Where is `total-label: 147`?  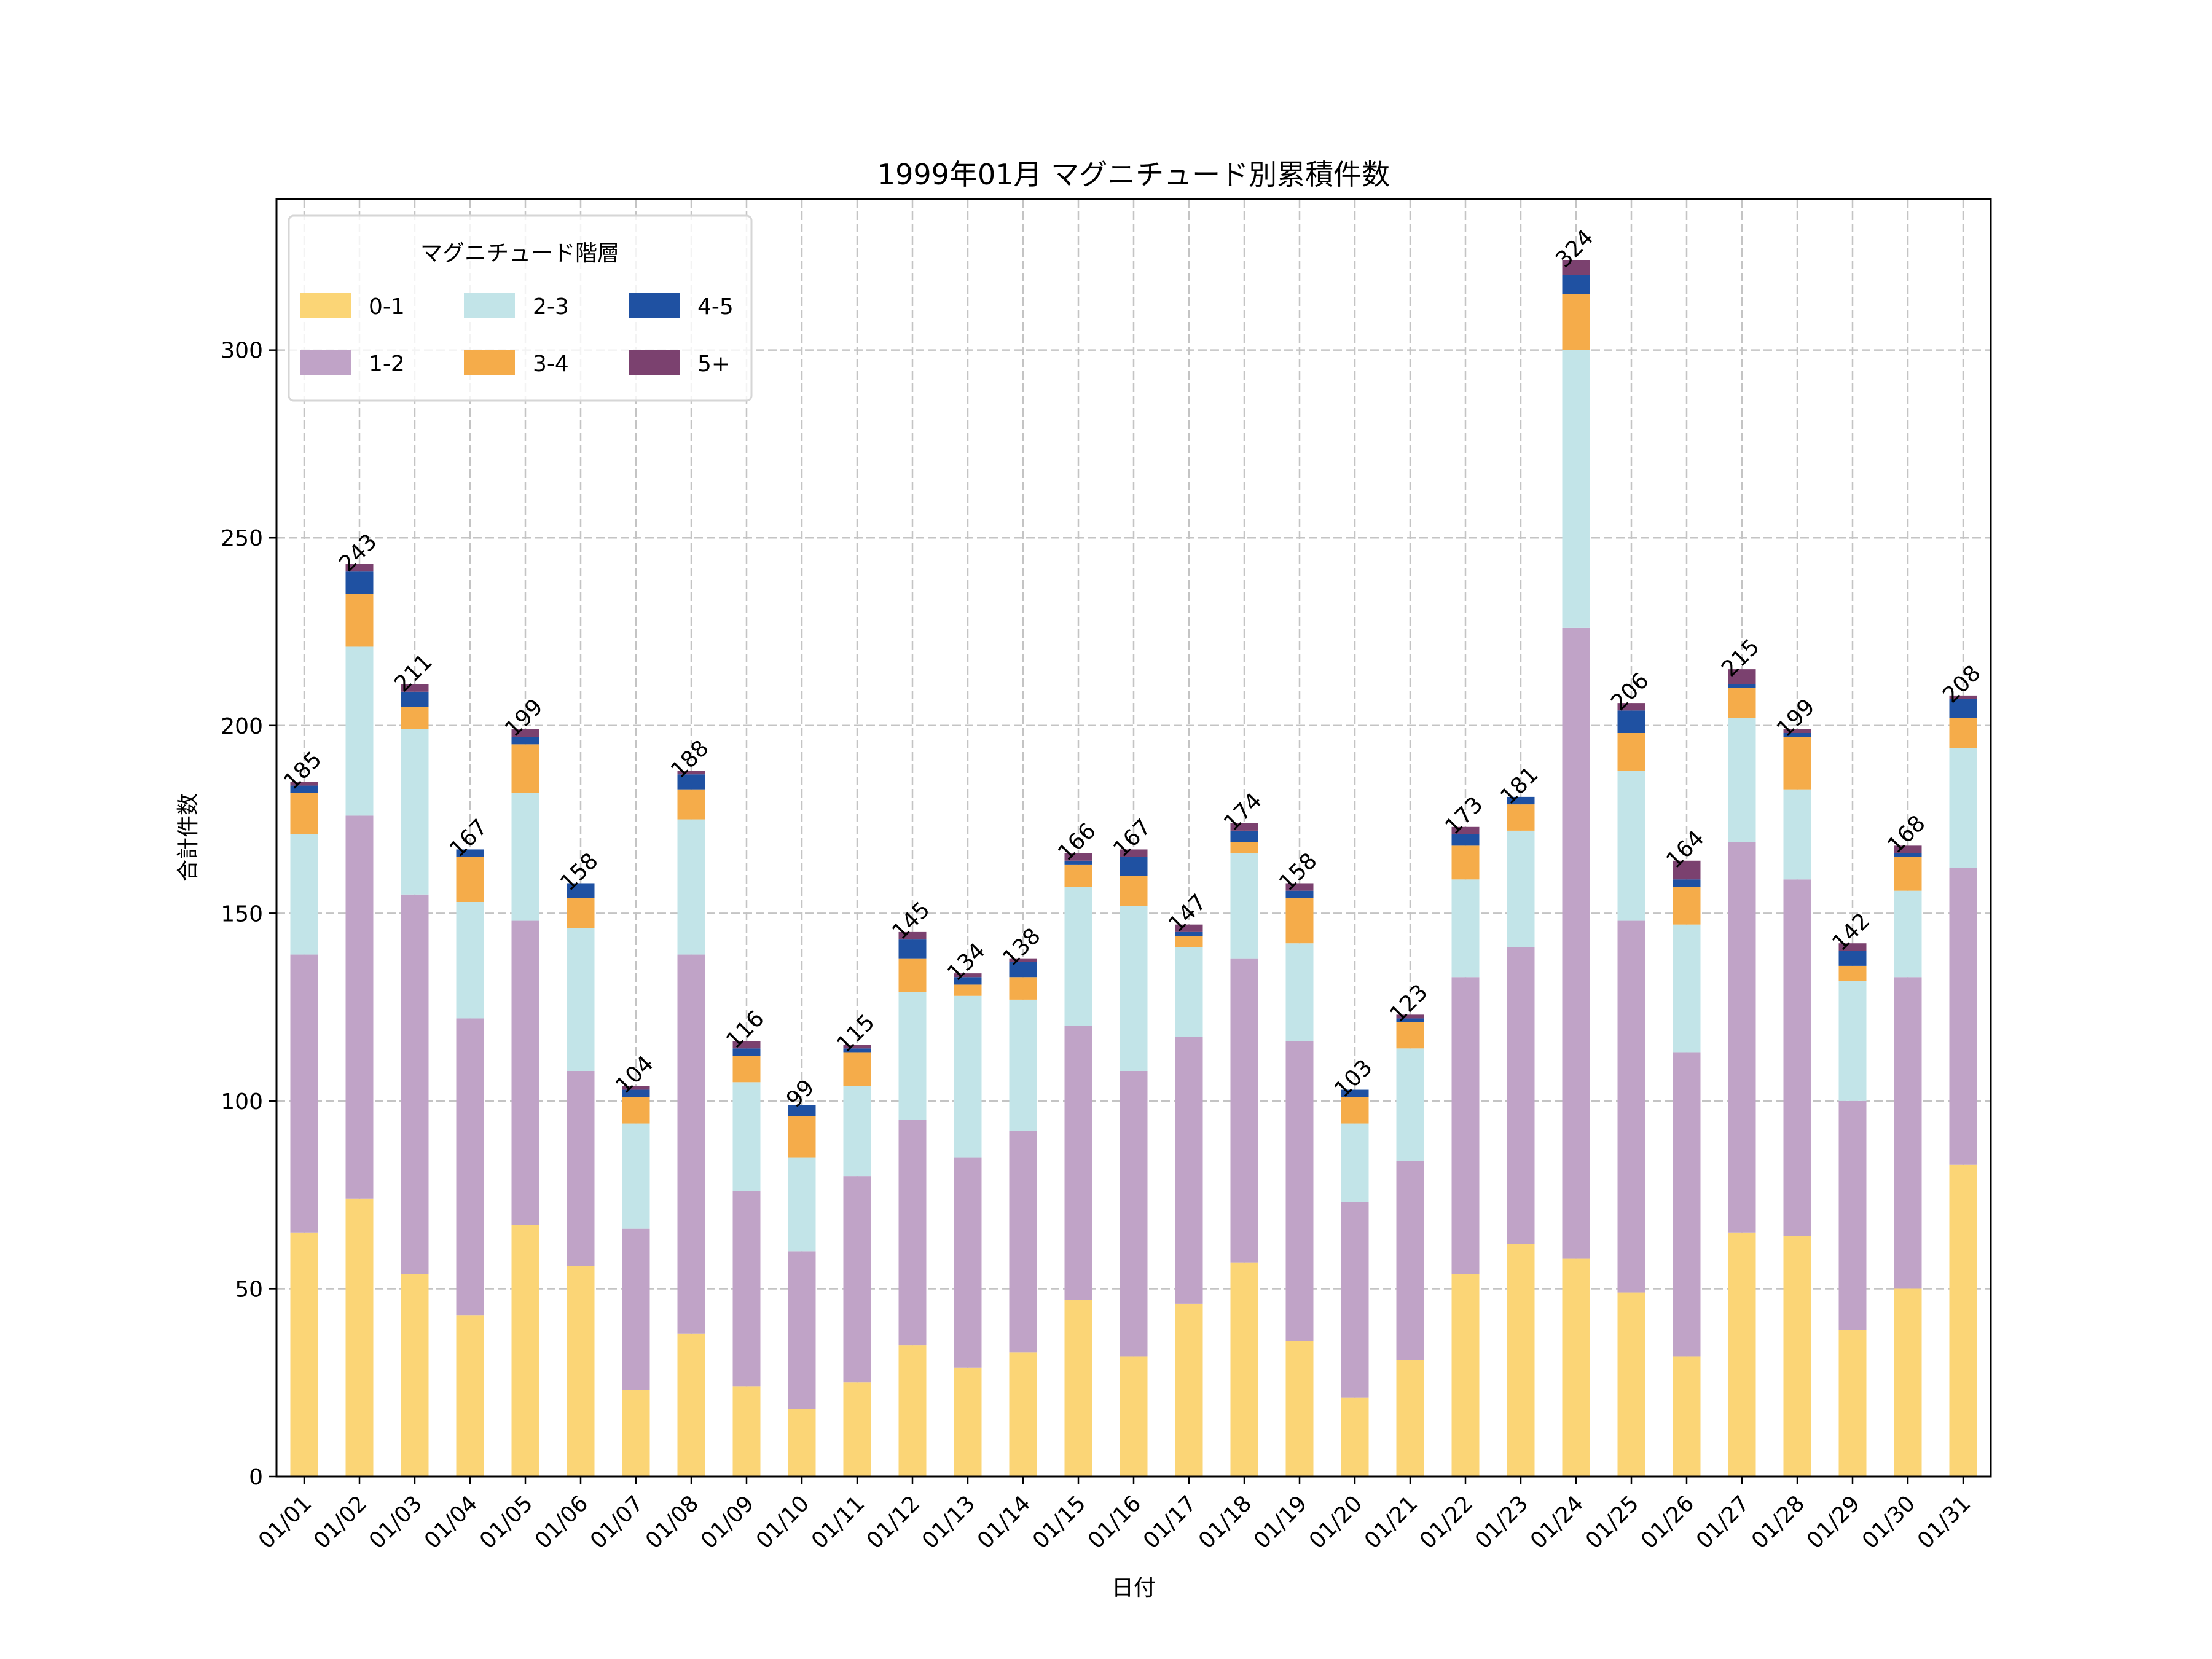
total-label: 147 is located at coordinates (1188, 914).